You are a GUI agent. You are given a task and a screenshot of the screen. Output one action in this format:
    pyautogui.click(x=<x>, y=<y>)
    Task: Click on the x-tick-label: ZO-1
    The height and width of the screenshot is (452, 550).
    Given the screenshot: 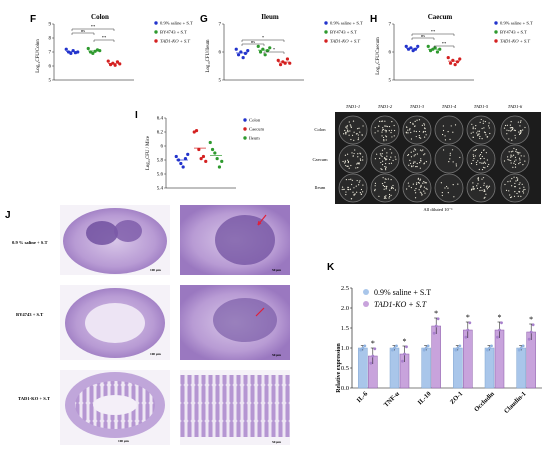 What is the action you would take?
    pyautogui.click(x=456, y=397)
    